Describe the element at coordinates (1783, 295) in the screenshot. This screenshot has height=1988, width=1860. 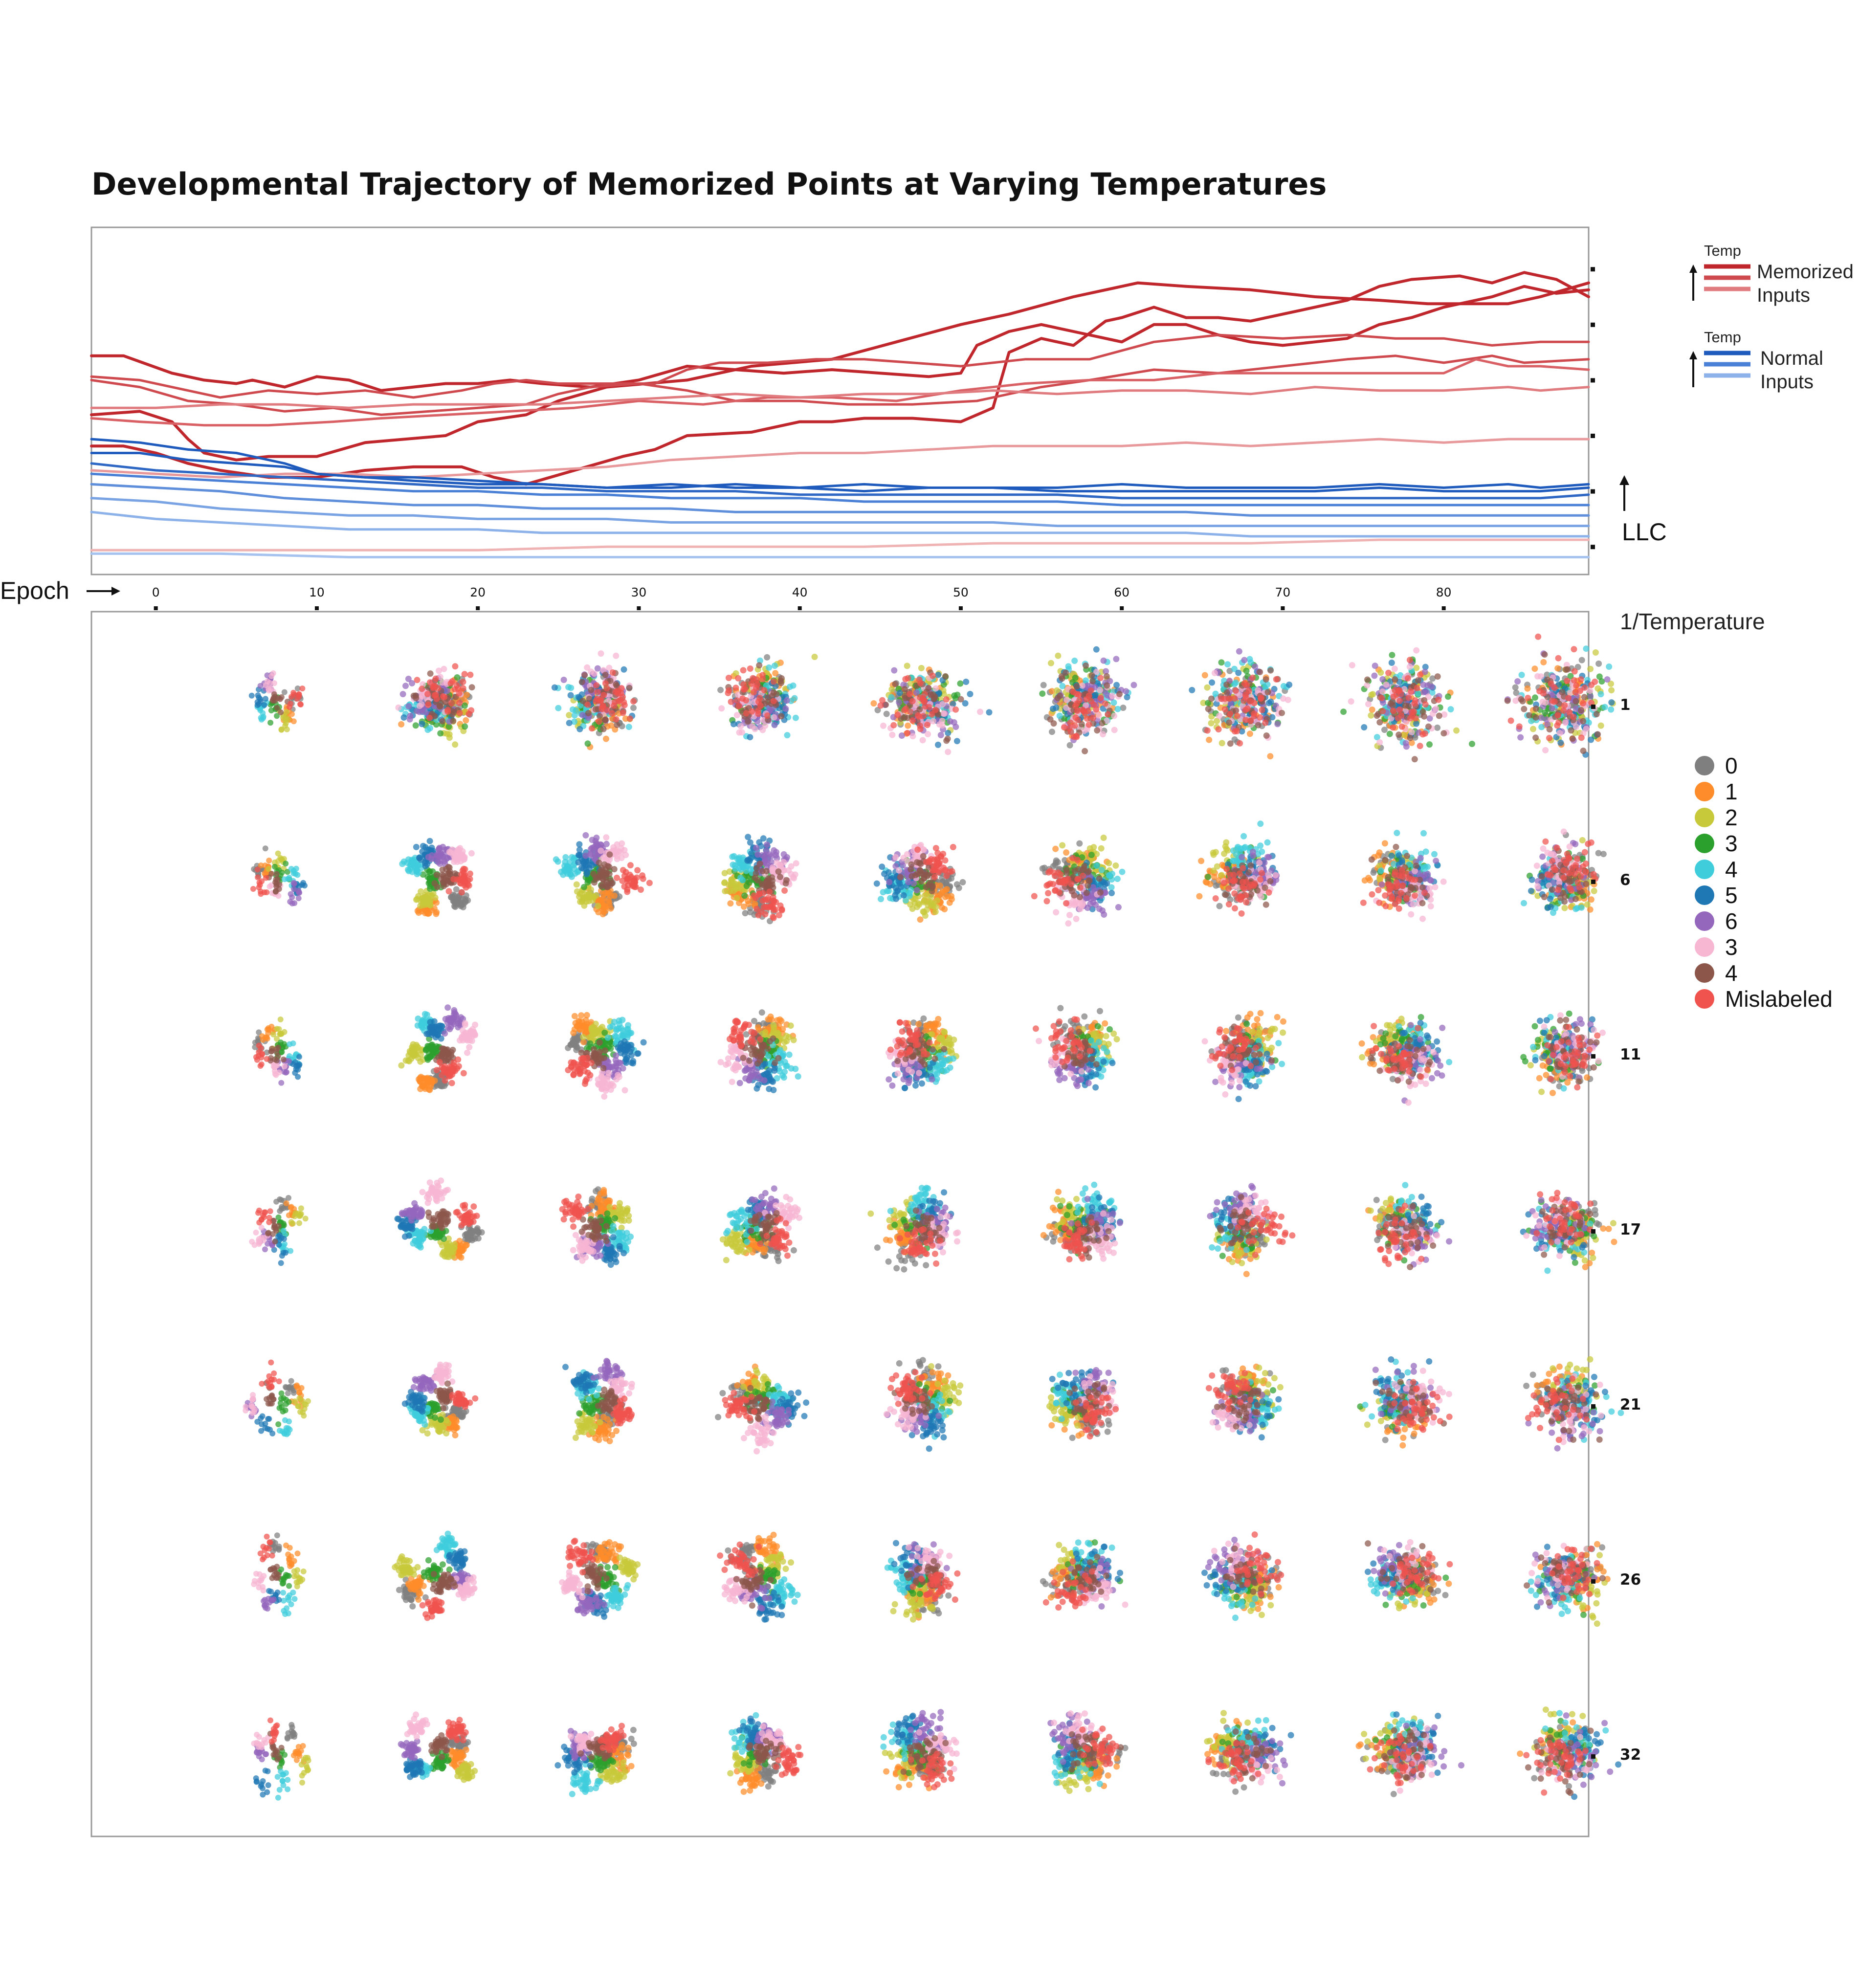
I see `legend-memorized-line2: Inputs` at that location.